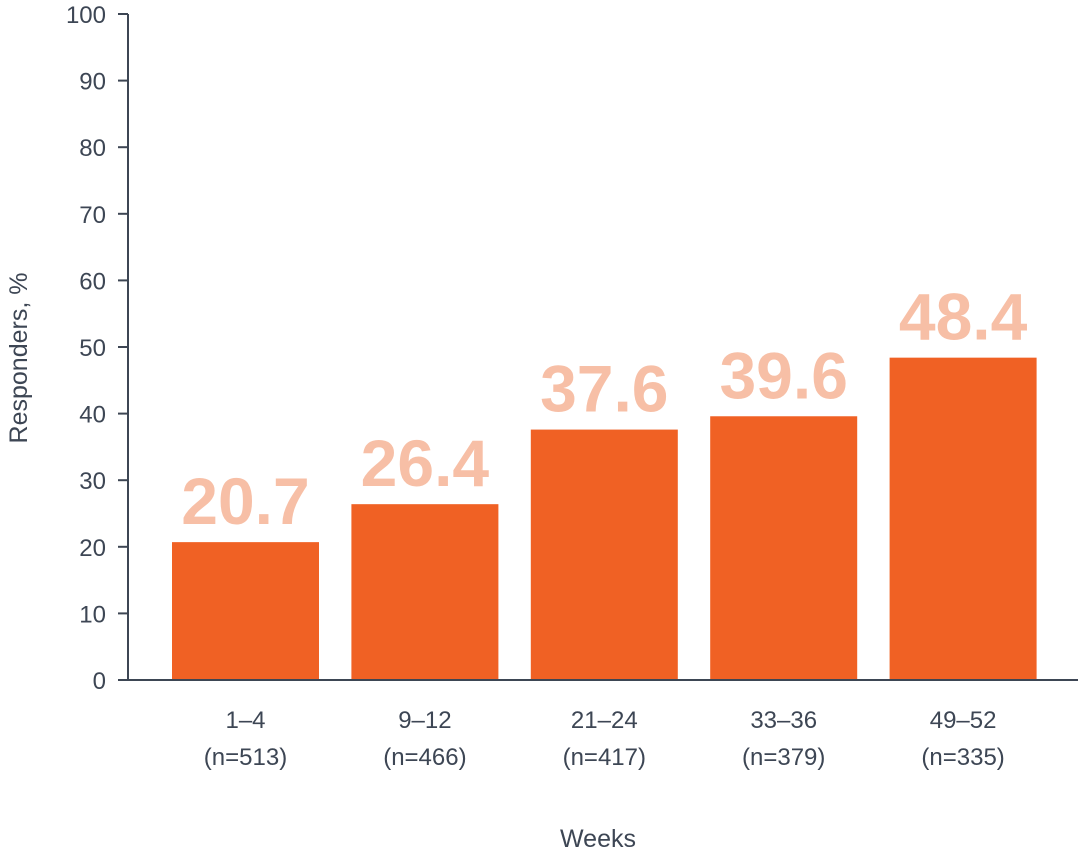 The width and height of the screenshot is (1080, 853). What do you see at coordinates (783, 757) in the screenshot?
I see `x-category-n-label: (n=379)` at bounding box center [783, 757].